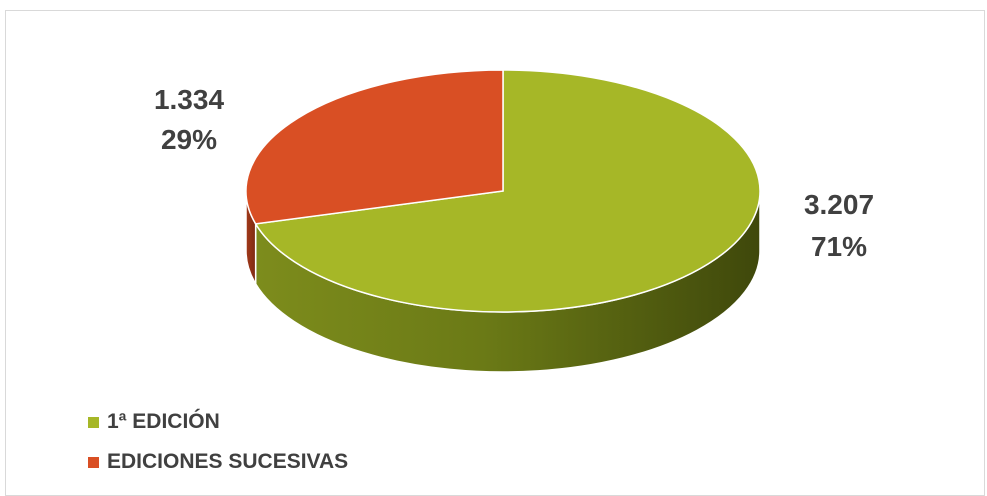  Describe the element at coordinates (839, 246) in the screenshot. I see `data-label-percent-primera-edicion: 71%` at that location.